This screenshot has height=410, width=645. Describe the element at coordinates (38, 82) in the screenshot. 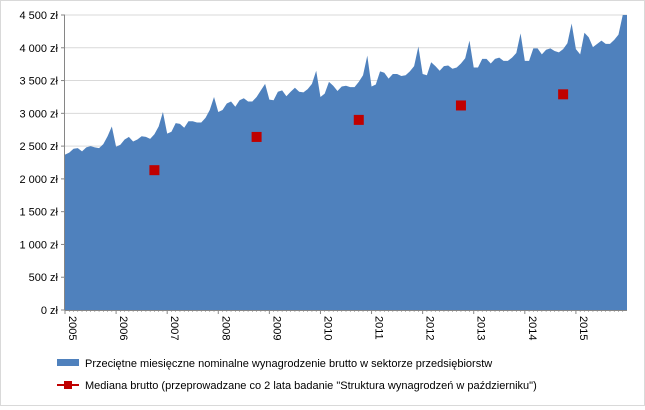

I see `y-tick-label: 3 500 zł` at that location.